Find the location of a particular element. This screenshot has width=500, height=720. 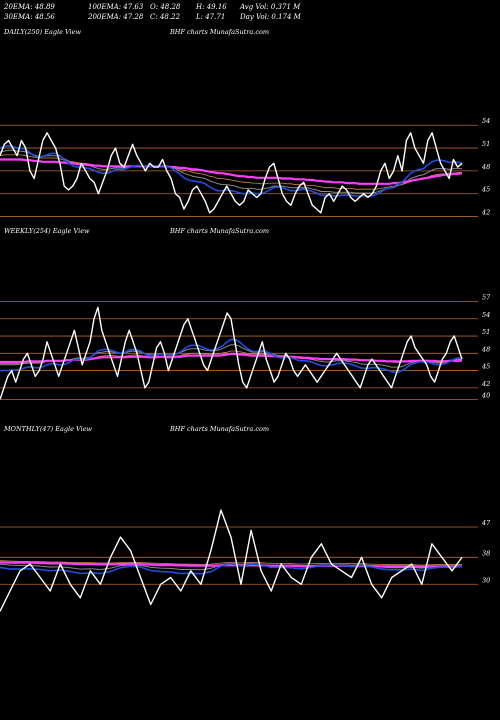

stat-open: O: 48.28 is located at coordinates (165, 7).